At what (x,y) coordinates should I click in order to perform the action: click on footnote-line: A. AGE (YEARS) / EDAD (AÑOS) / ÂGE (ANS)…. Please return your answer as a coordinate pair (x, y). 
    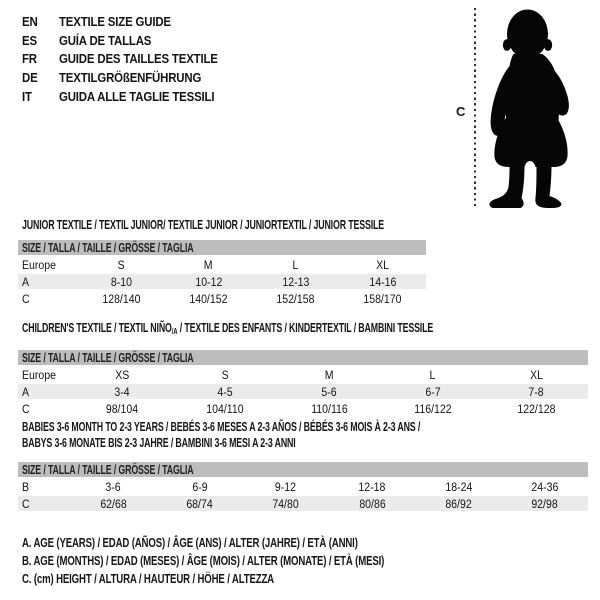
    Looking at the image, I should click on (267, 544).